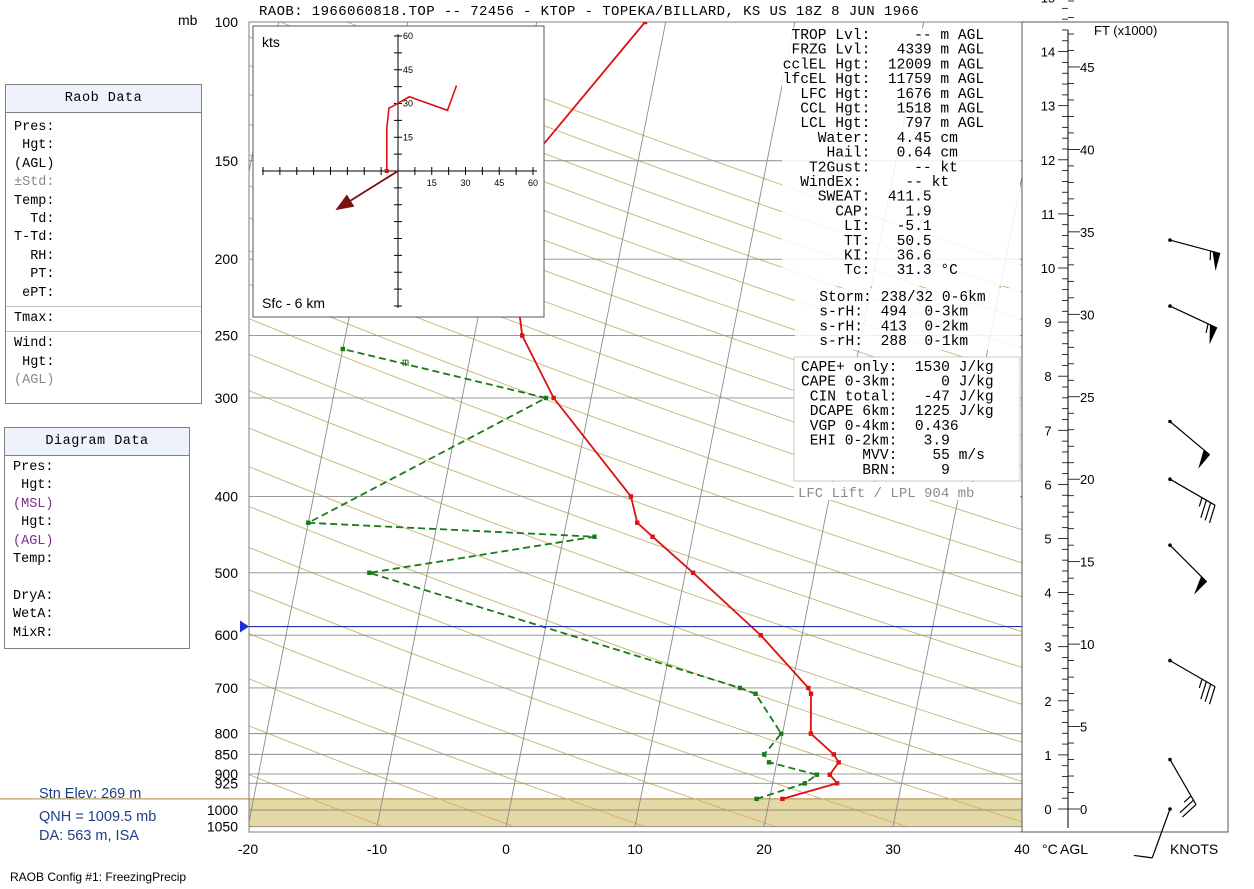  I want to click on mixing-ratio-marker: m, so click(405, 363).